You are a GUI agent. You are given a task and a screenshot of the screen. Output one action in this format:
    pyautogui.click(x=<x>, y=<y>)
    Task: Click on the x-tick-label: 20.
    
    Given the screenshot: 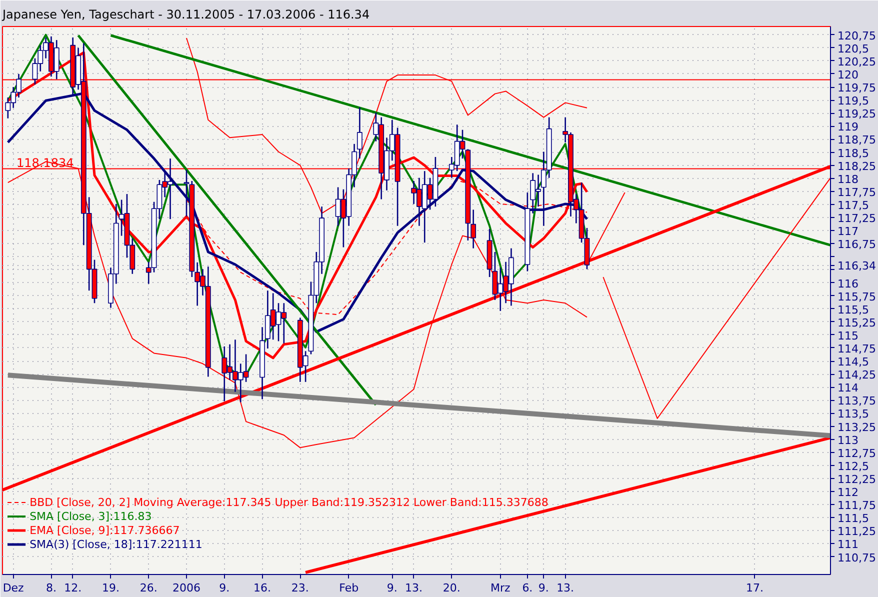 What is the action you would take?
    pyautogui.click(x=451, y=588)
    